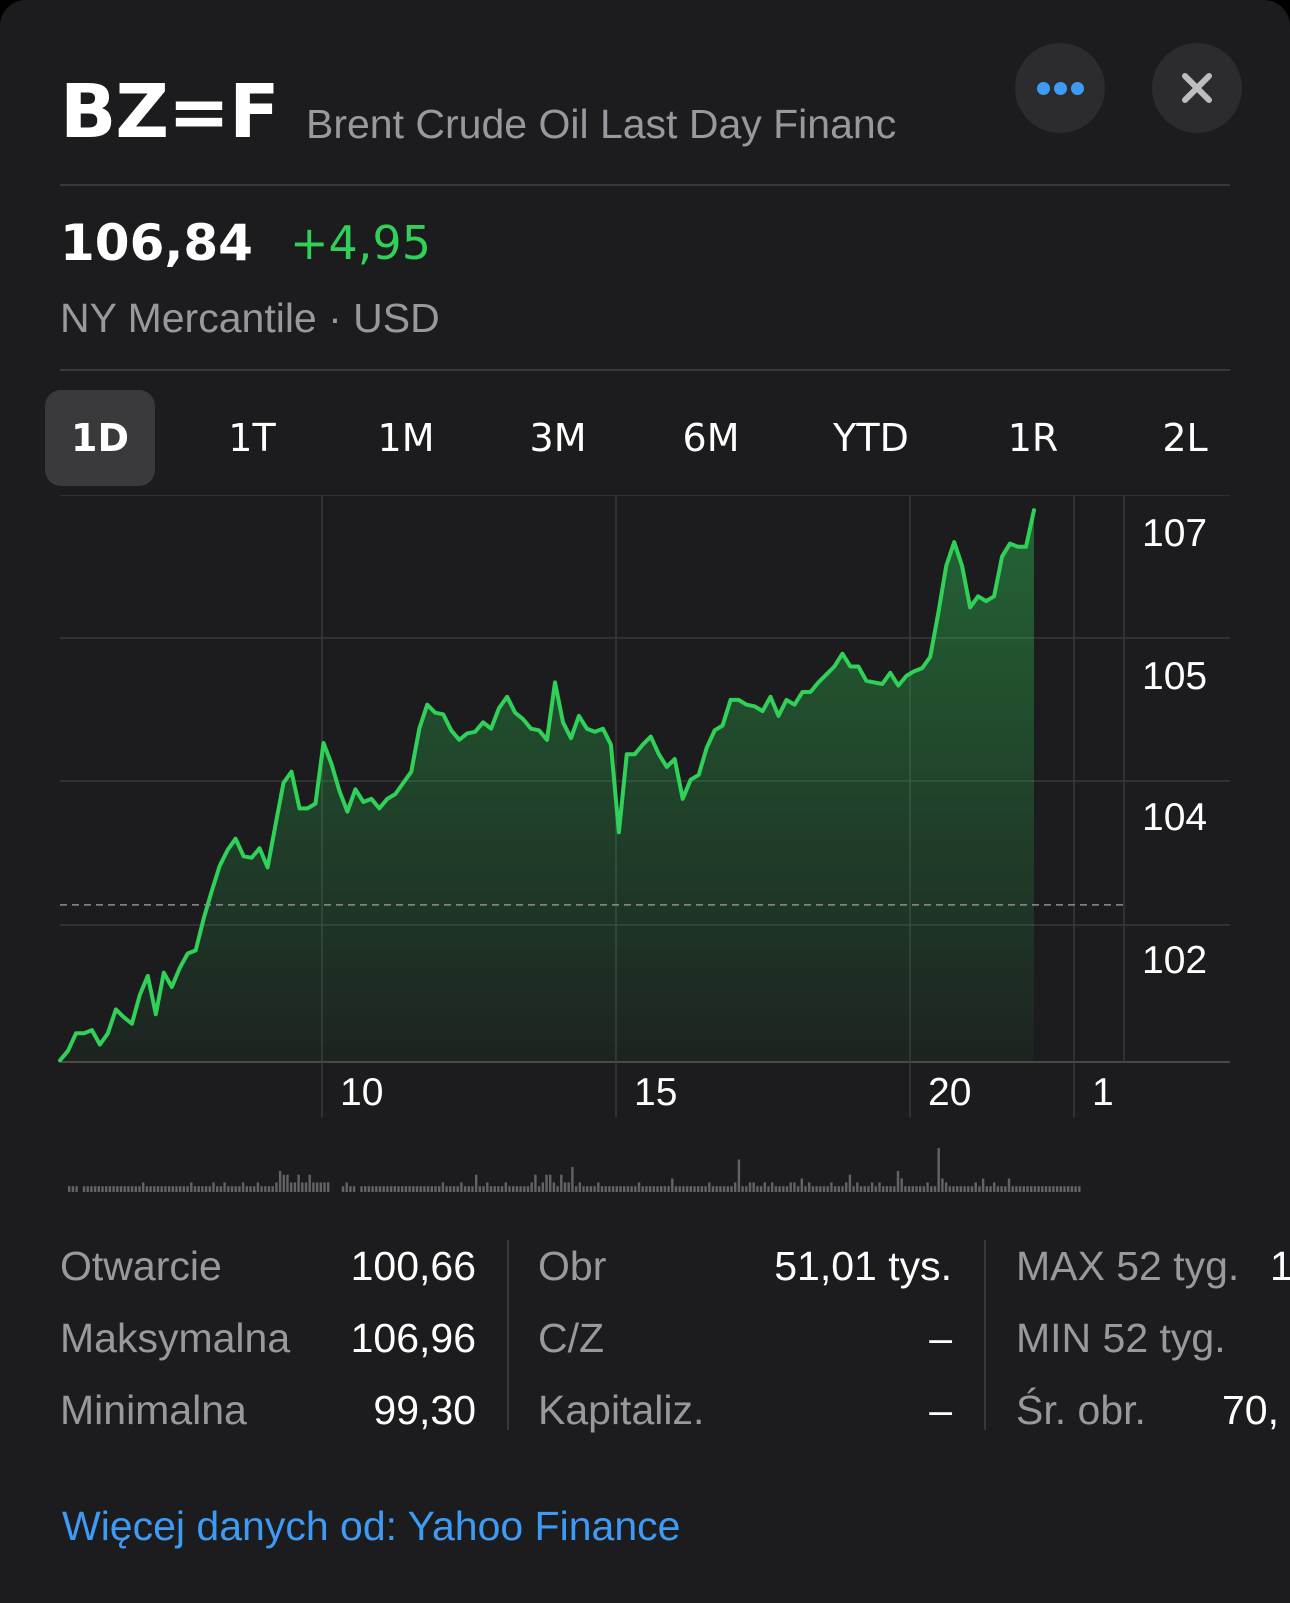 The width and height of the screenshot is (1290, 1603). What do you see at coordinates (645, 370) in the screenshot?
I see `quote-divider` at bounding box center [645, 370].